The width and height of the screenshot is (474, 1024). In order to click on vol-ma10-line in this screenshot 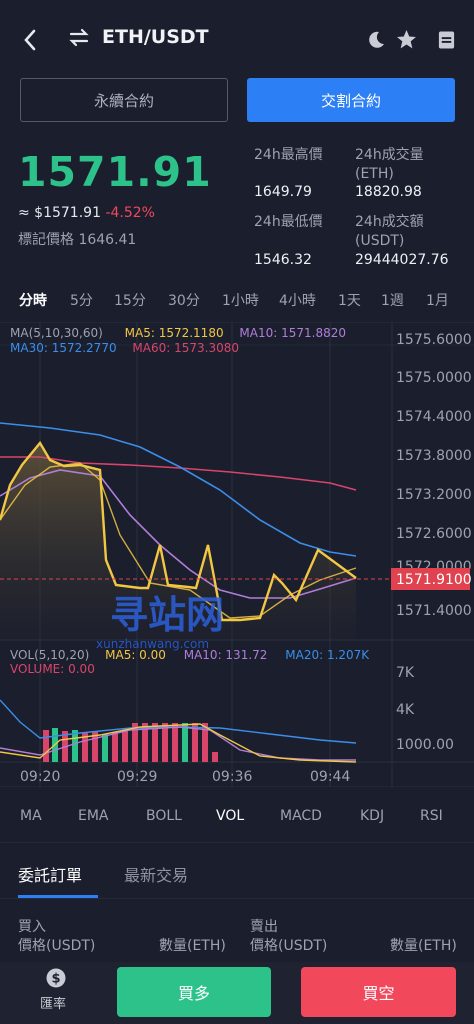, I will do `click(178, 743)`.